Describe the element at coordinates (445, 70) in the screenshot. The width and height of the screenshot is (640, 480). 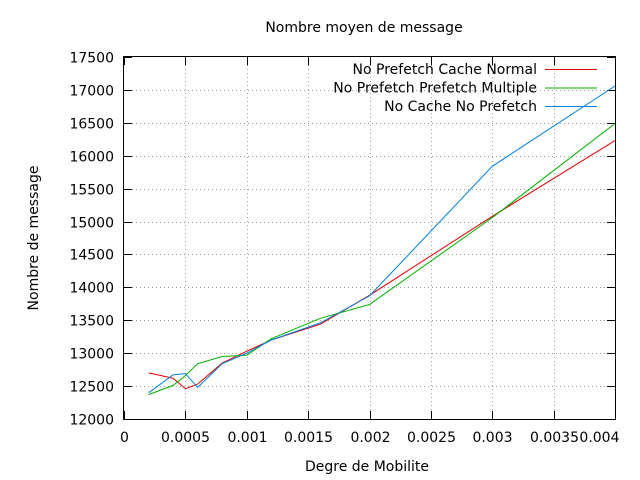
I see `legend-label: No Prefetch Cache Normal` at that location.